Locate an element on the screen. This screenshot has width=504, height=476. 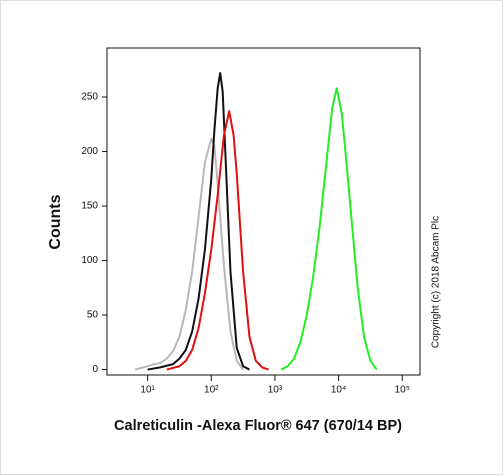
x-tick-label: 10³ is located at coordinates (275, 390).